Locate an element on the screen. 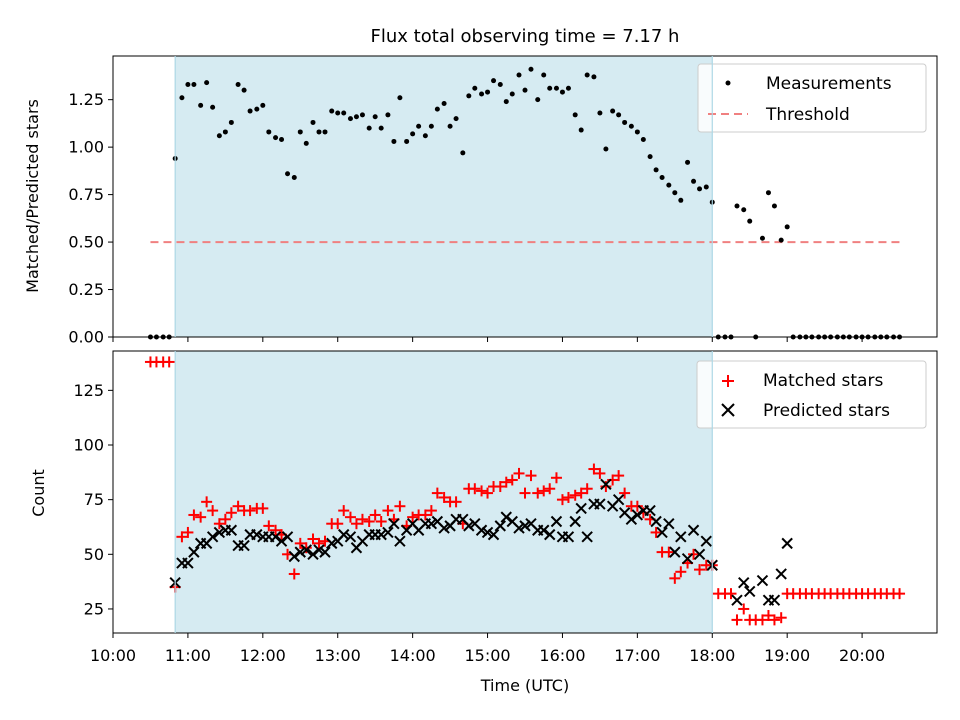  x-tick-label: 14:00 is located at coordinates (413, 655).